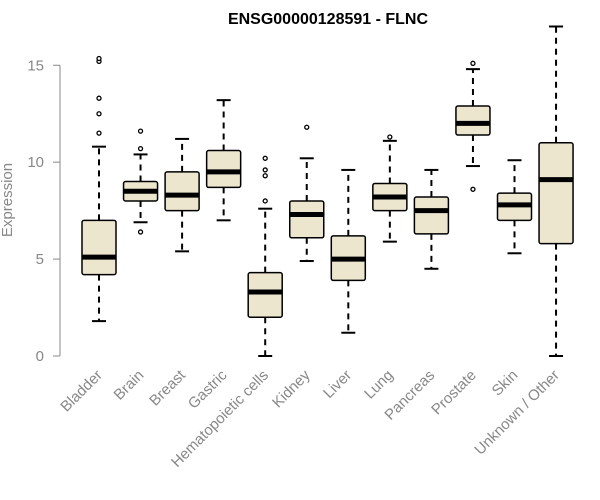  I want to click on box-lung, so click(390, 188).